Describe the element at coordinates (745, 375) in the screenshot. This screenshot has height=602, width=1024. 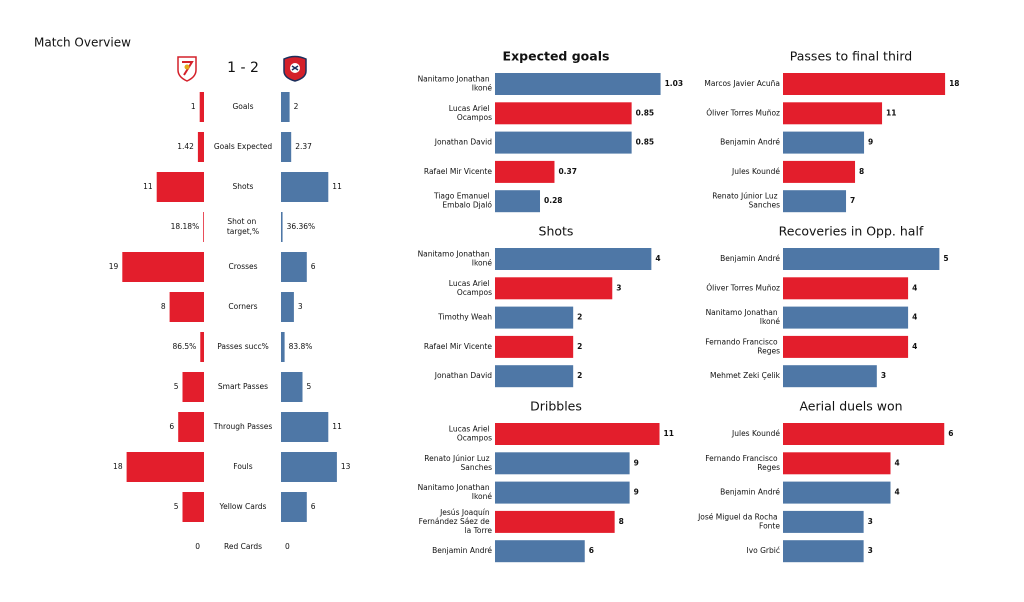
I see `category-label: Mehmet Zeki Çelik` at that location.